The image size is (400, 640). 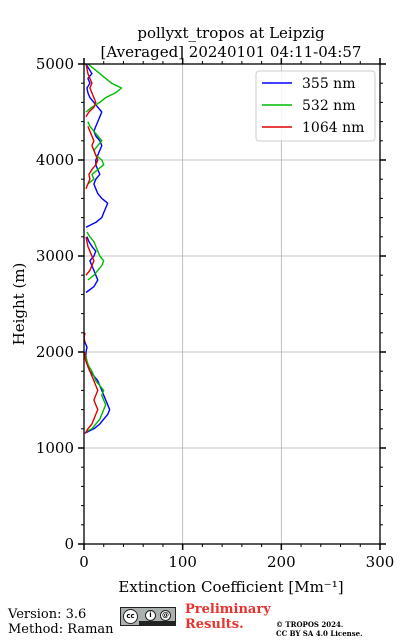 I want to click on series-line-532-nm, so click(x=103, y=248).